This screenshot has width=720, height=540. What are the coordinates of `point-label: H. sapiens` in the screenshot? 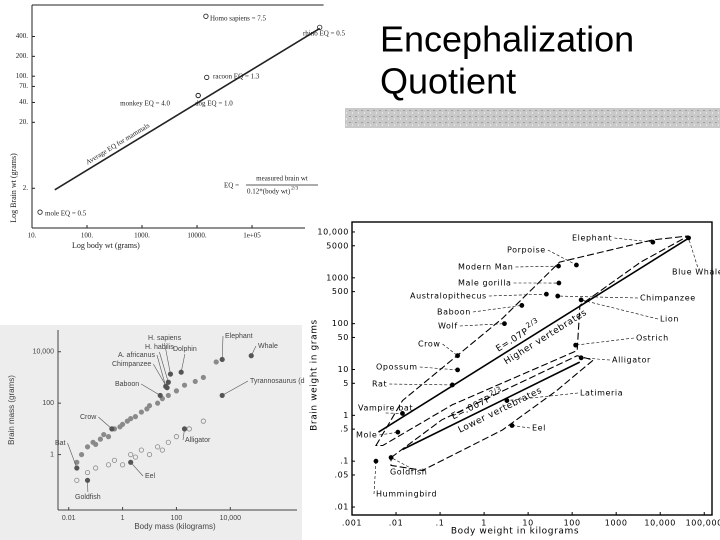 It's located at (165, 338).